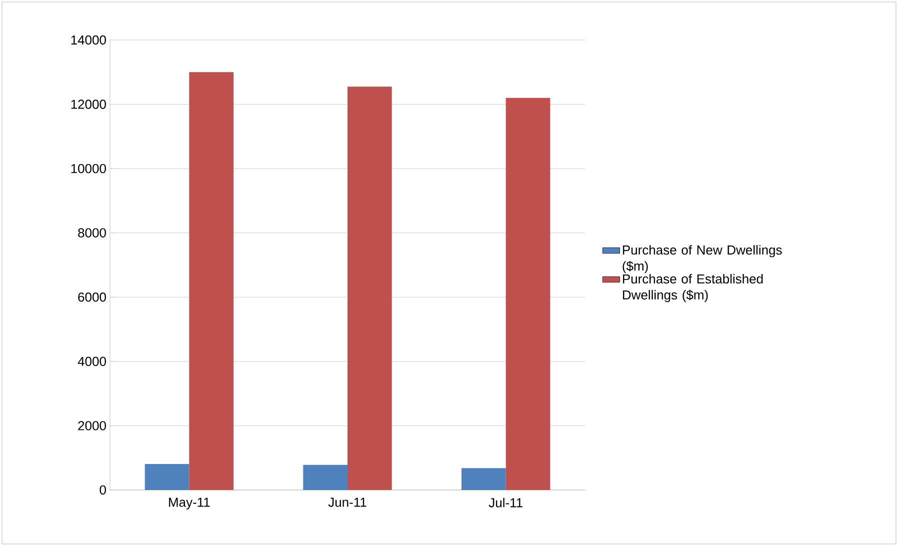 Image resolution: width=898 pixels, height=546 pixels. Describe the element at coordinates (88, 104) in the screenshot. I see `y-tick-label: 12000` at that location.